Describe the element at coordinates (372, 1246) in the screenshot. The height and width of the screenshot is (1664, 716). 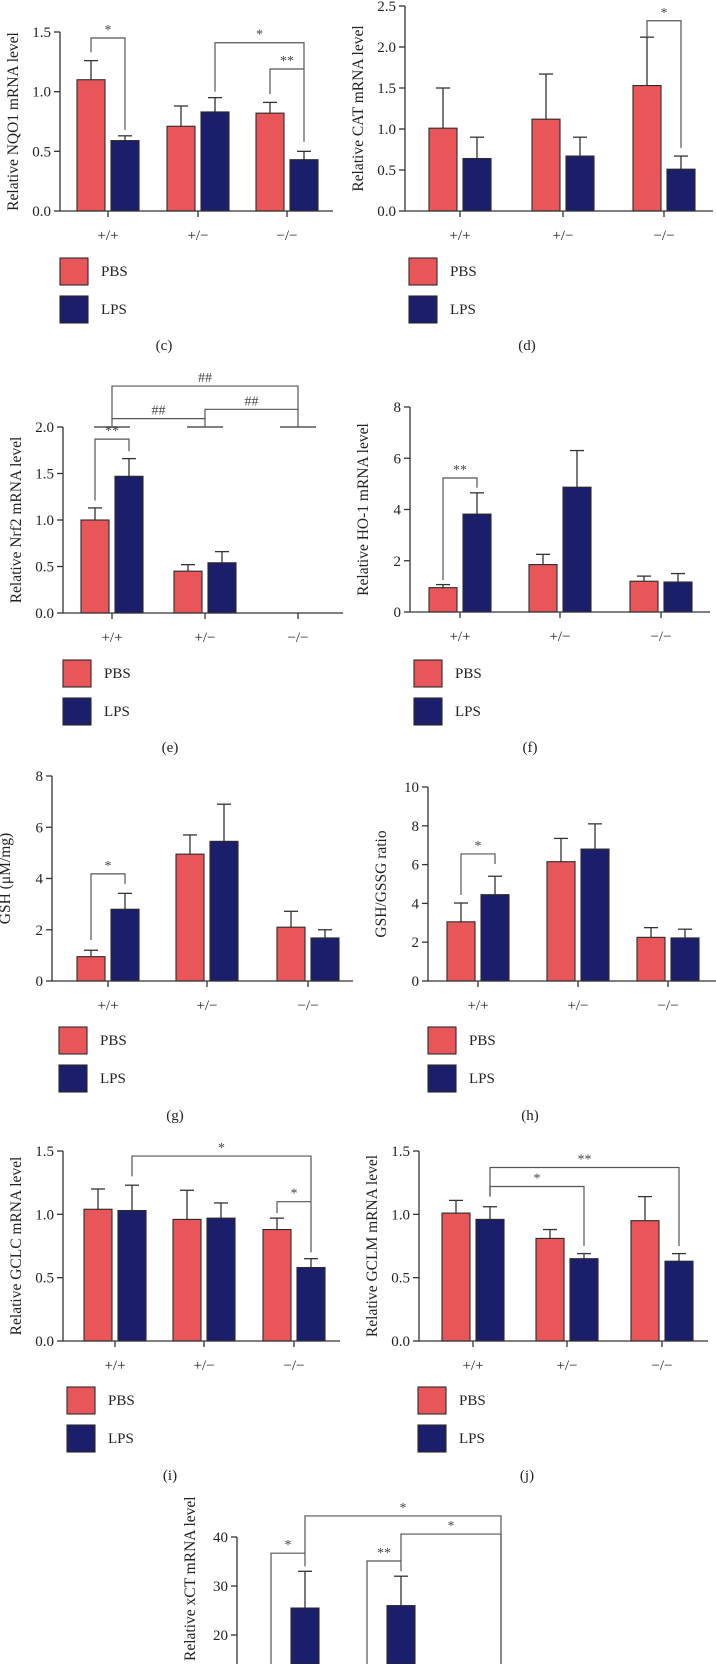
I see `y-axis-label: Relative GCLM mRNA level` at that location.